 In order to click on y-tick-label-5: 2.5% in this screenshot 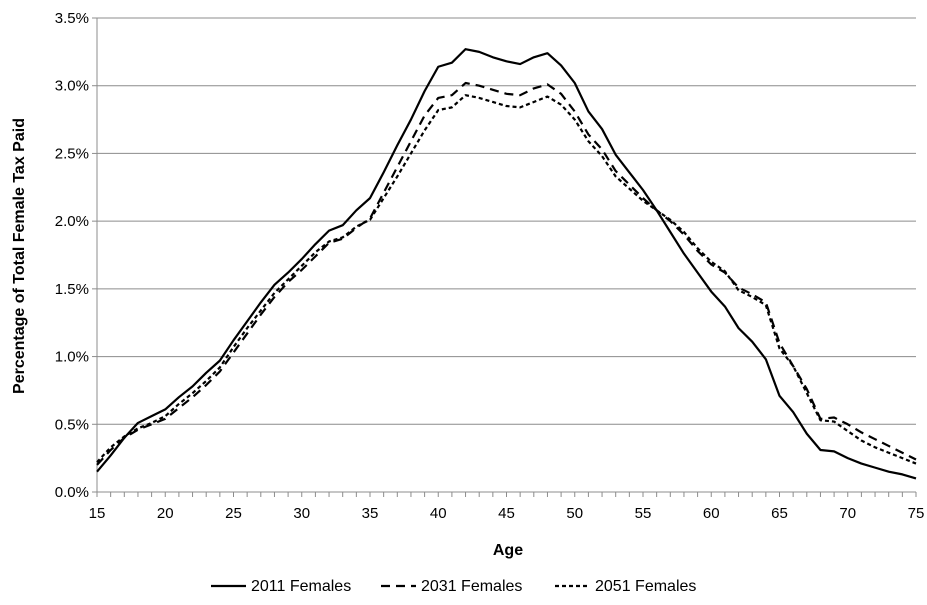, I will do `click(72, 153)`.